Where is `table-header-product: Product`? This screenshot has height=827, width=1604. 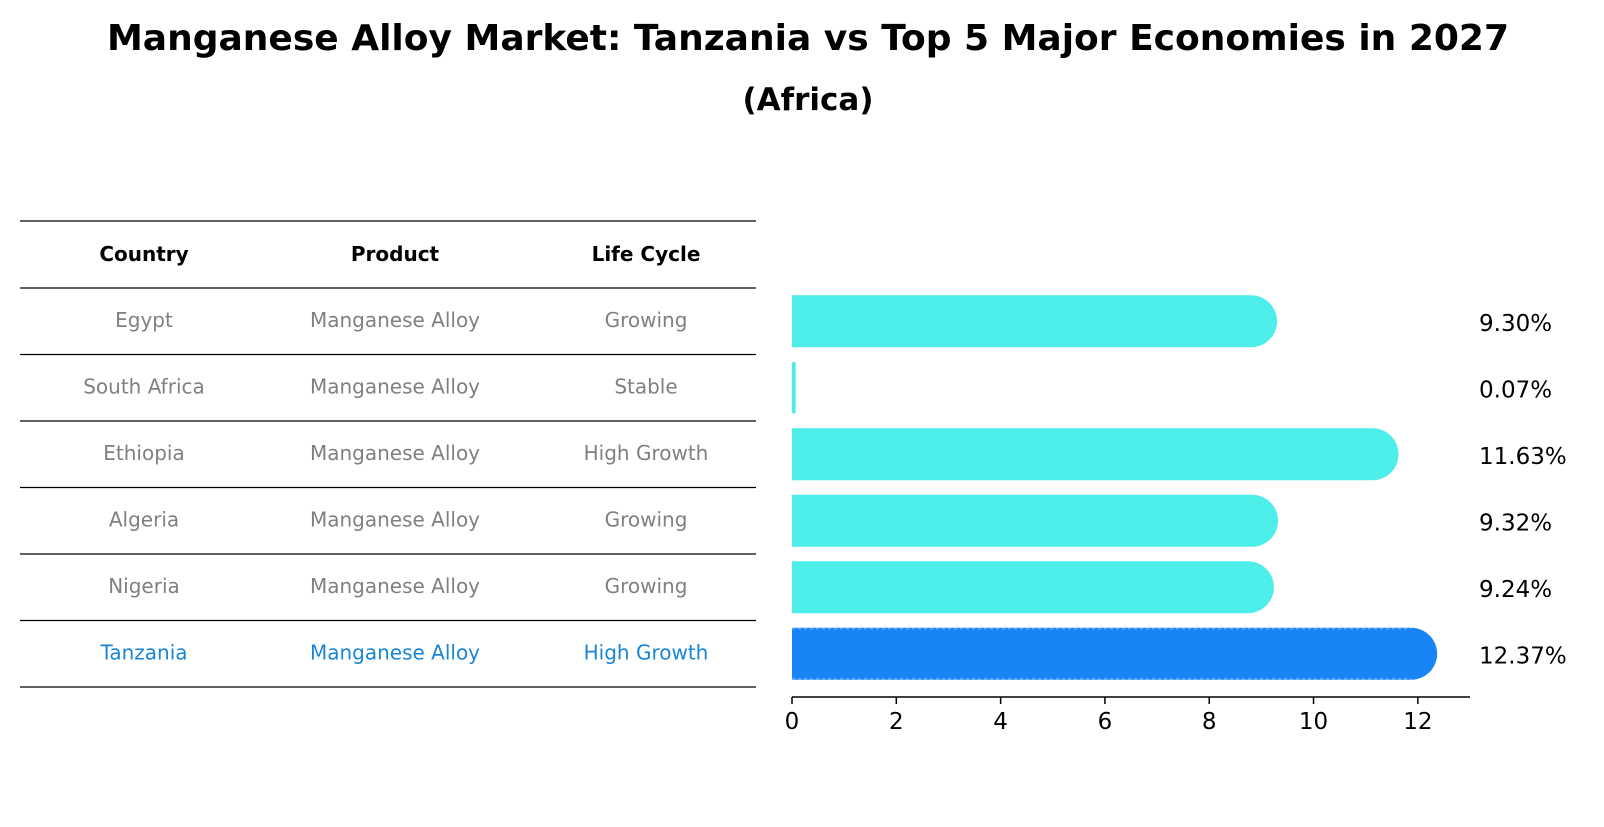 table-header-product: Product is located at coordinates (395, 254).